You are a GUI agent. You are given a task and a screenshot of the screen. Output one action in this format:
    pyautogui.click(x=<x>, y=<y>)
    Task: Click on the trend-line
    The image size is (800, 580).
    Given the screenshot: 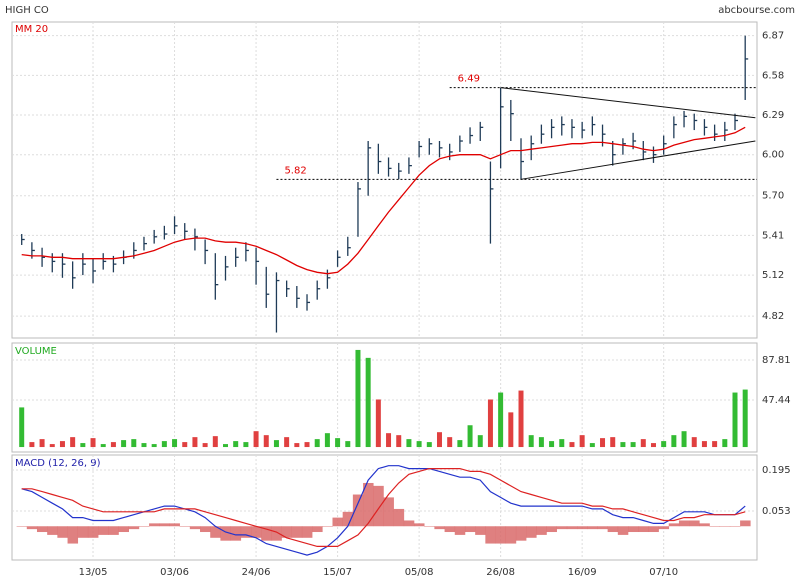 What is the action you would take?
    pyautogui.click(x=638, y=160)
    